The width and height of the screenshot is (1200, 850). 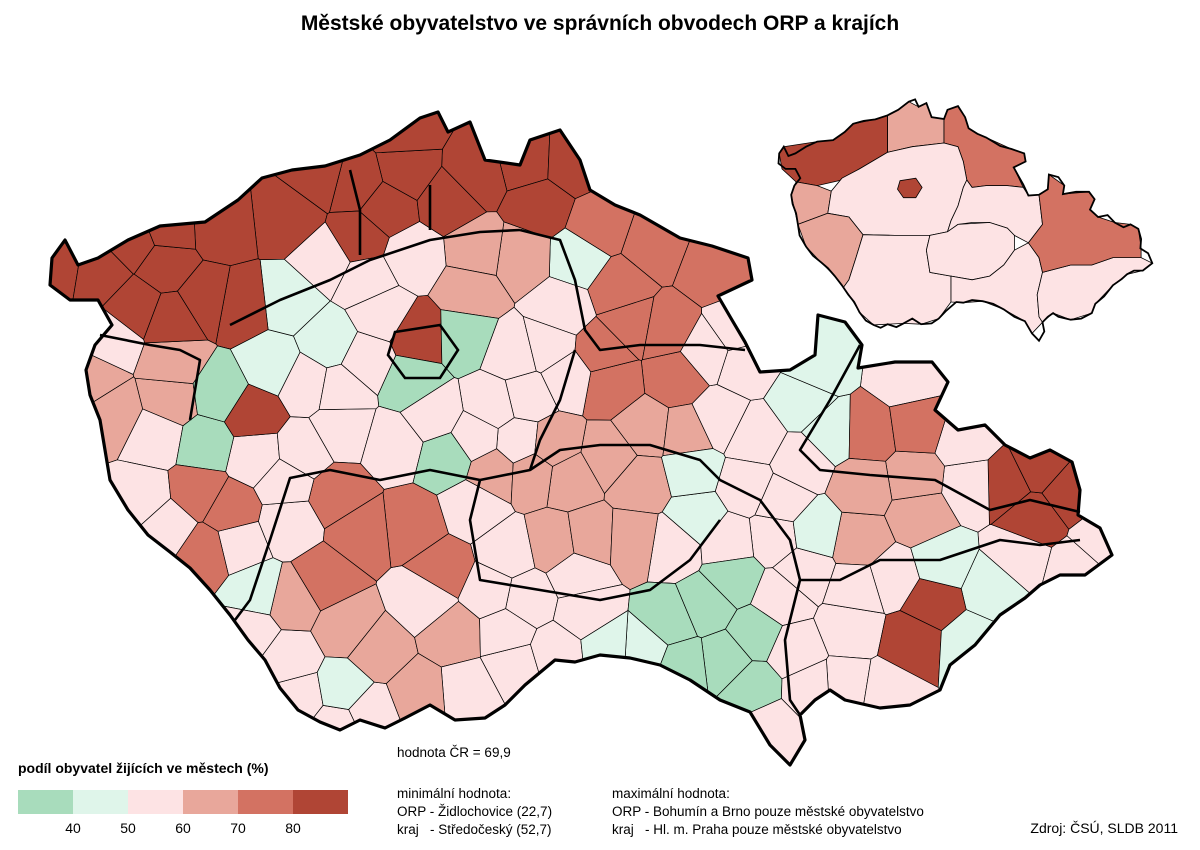 I want to click on max-heading: maximální hodnota:, so click(x=671, y=793).